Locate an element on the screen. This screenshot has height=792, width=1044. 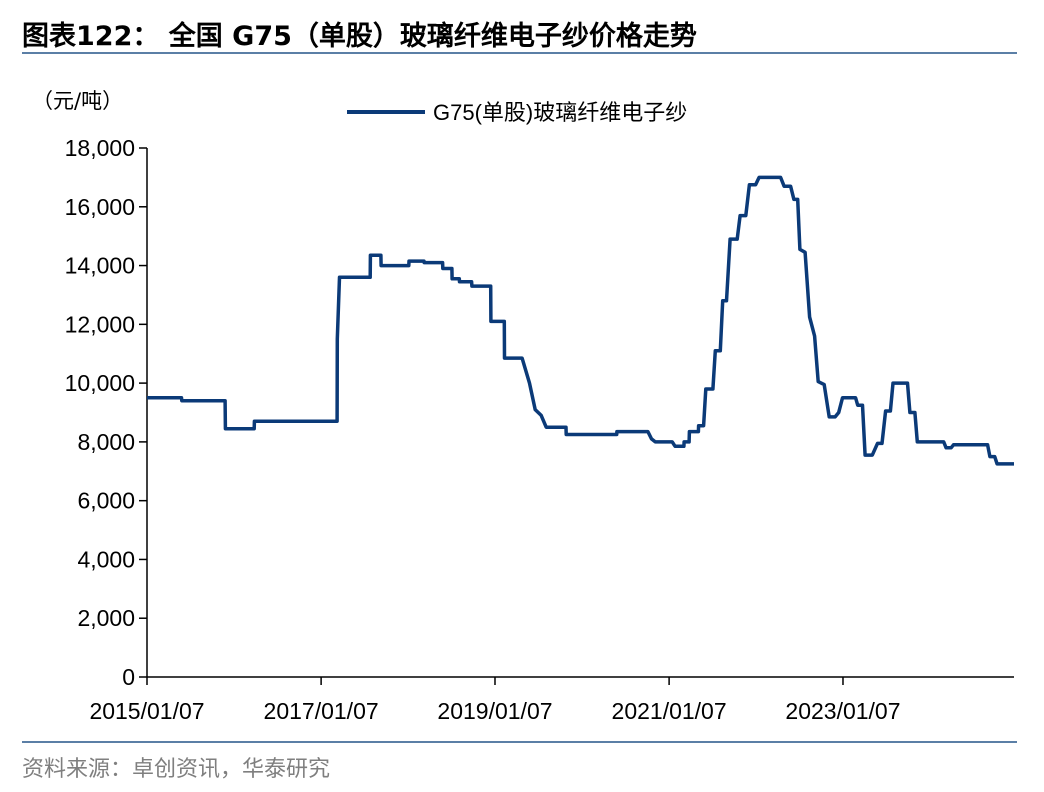
y-axis-unit-label: （元/吨） is located at coordinates (77, 101).